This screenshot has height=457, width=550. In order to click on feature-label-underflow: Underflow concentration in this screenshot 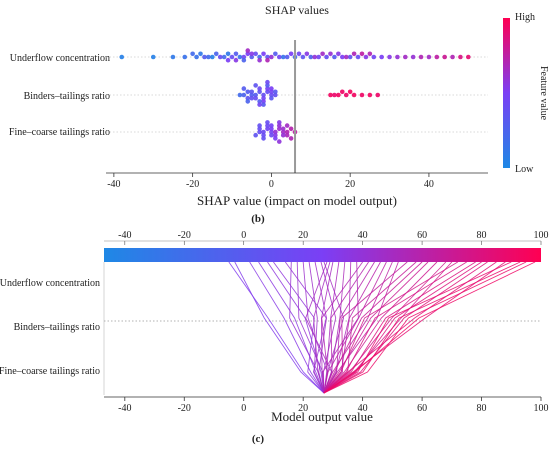, I will do `click(60, 58)`.